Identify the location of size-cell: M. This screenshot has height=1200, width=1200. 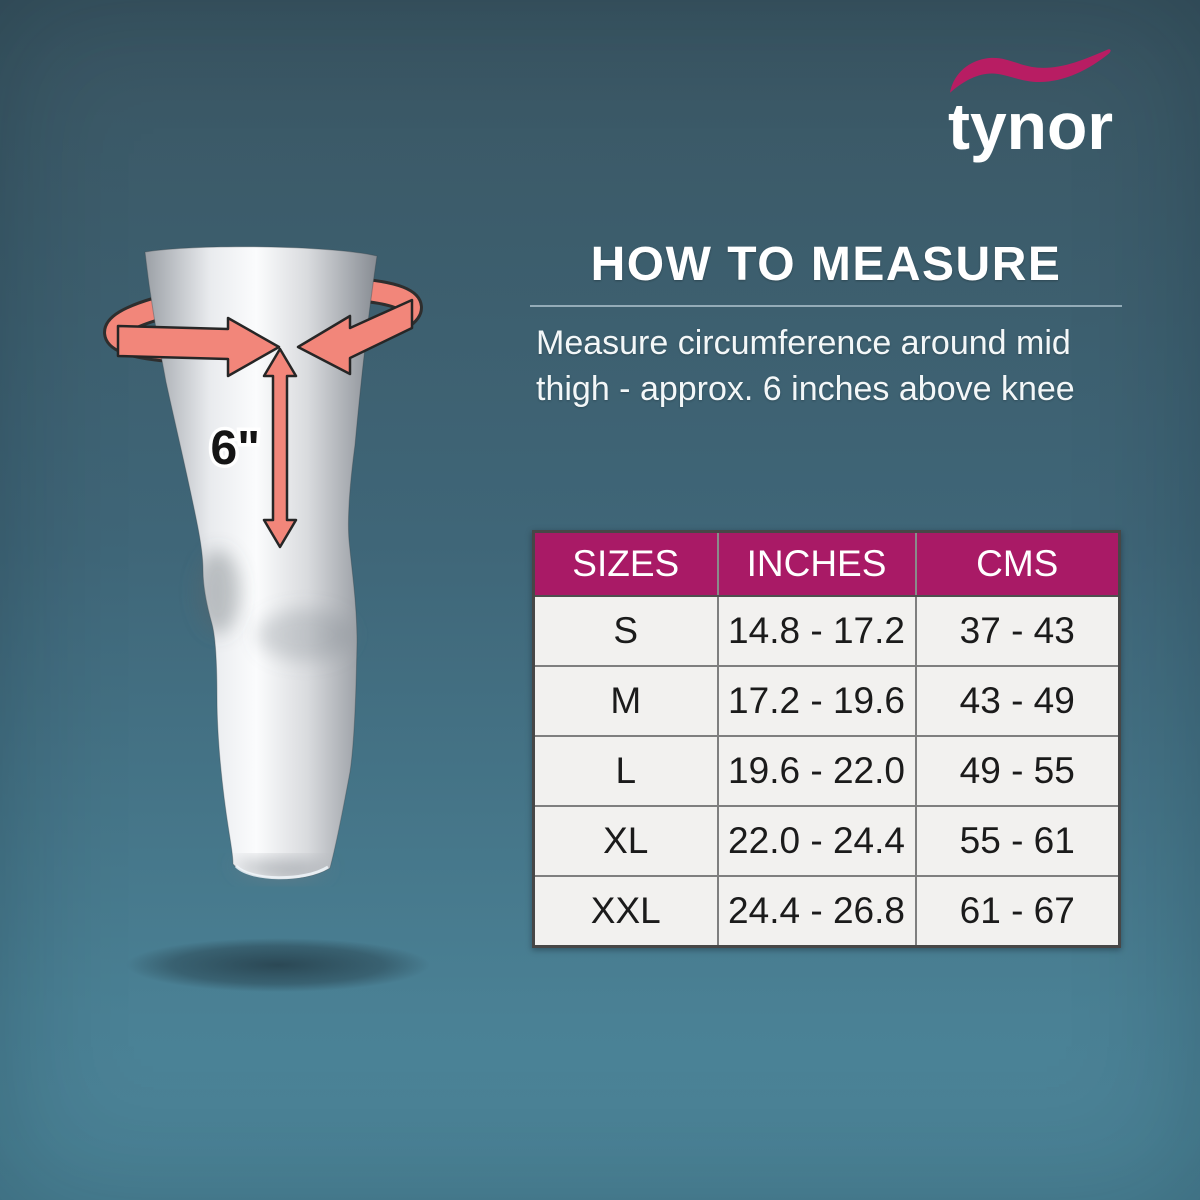
(625, 701).